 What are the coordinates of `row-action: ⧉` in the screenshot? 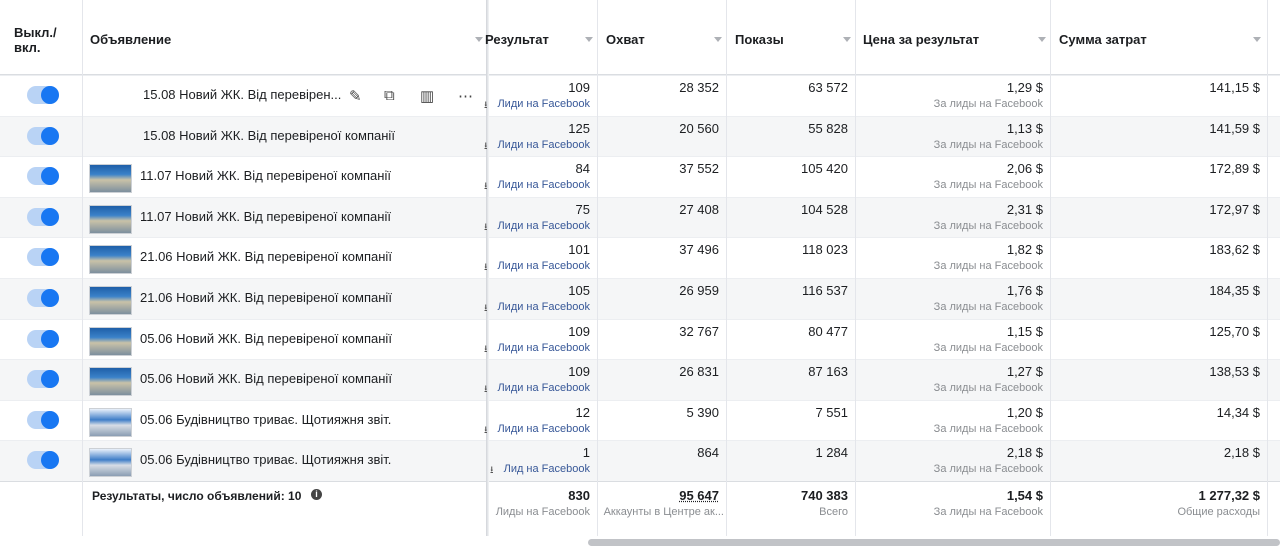 It's located at (389, 95).